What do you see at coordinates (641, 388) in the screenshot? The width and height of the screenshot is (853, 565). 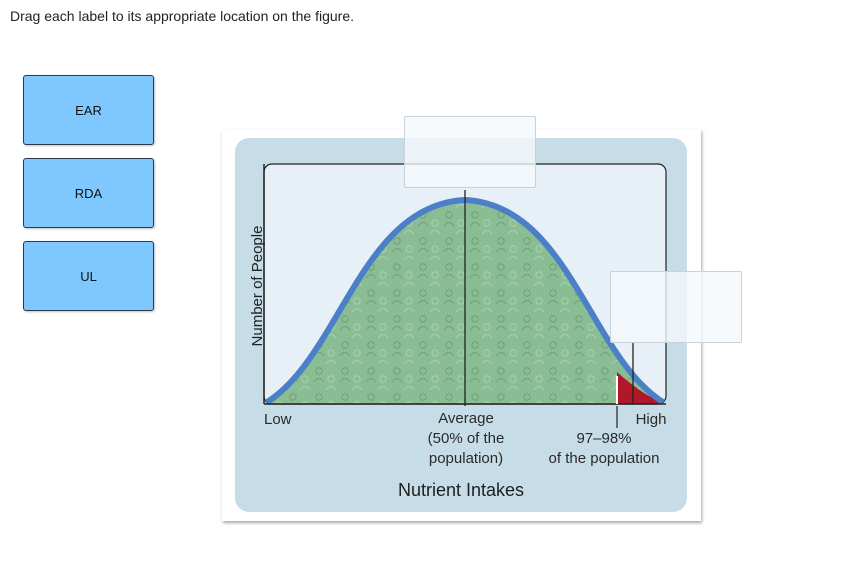 I see `upper-tail-region` at bounding box center [641, 388].